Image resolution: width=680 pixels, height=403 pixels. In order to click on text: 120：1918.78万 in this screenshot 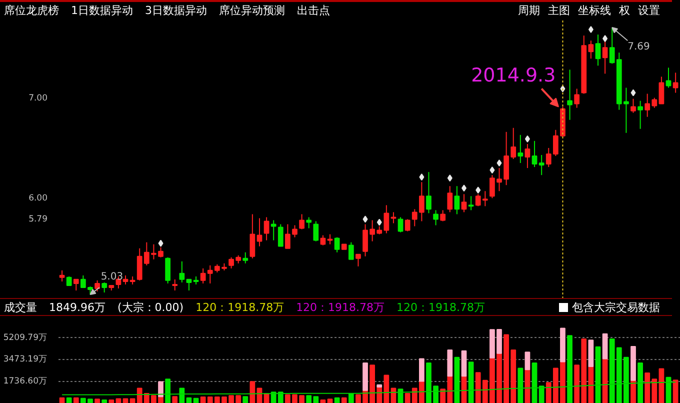, I will do `click(441, 307)`.